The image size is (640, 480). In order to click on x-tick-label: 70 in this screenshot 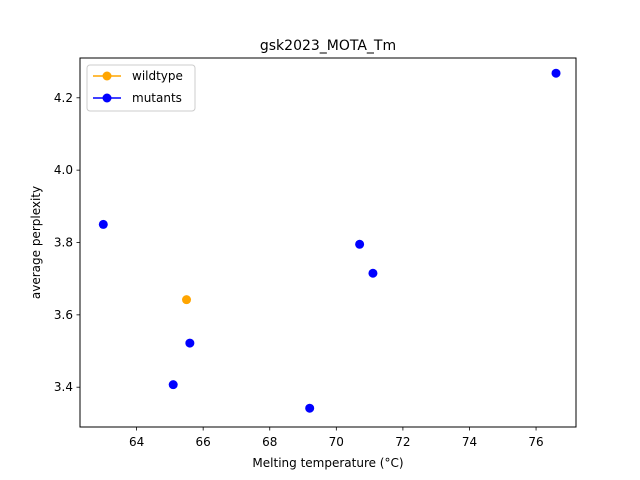, I will do `click(336, 442)`.